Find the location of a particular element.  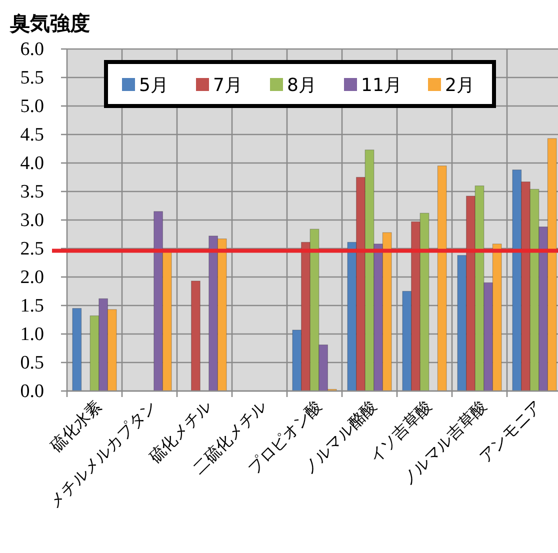

legend-label: 11月 is located at coordinates (381, 85).